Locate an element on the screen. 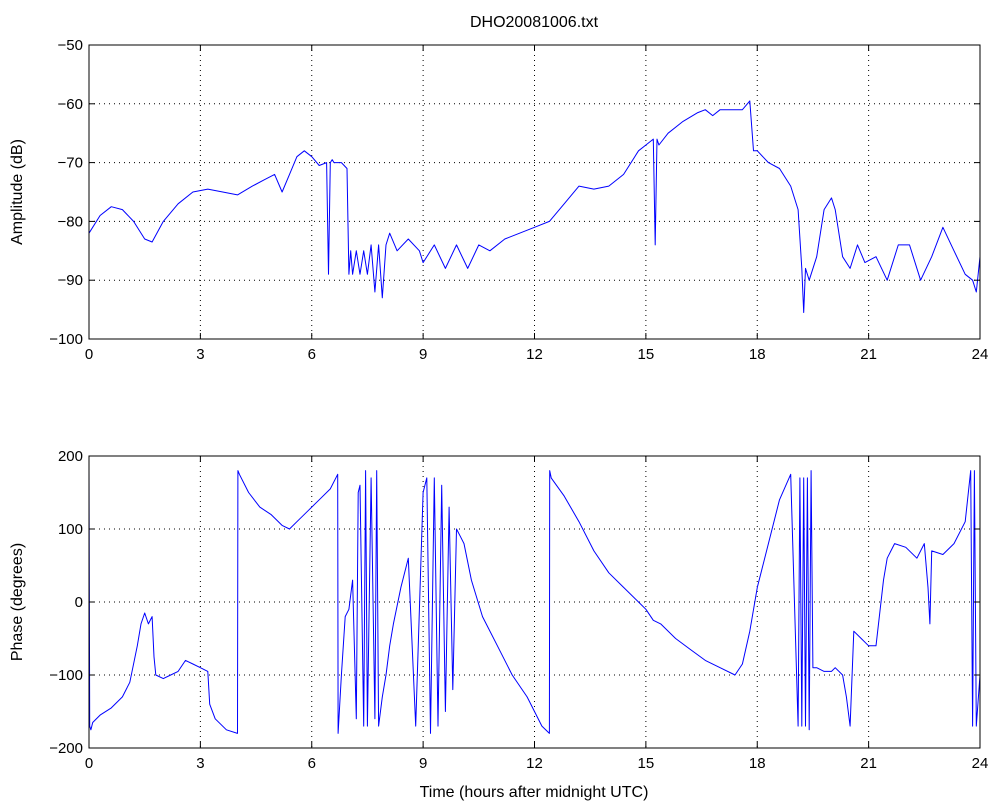  amplitude-x-tick-label: 21 is located at coordinates (868, 354).